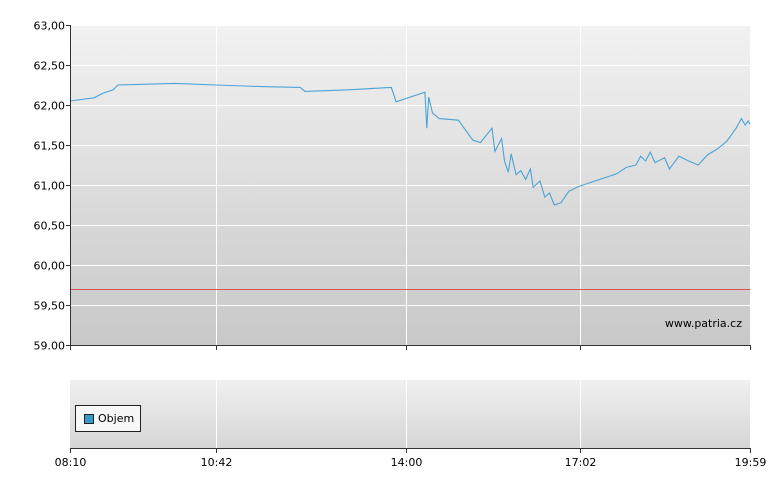 This screenshot has height=490, width=780. Describe the element at coordinates (50, 146) in the screenshot. I see `y-tick-label: 61,50` at that location.